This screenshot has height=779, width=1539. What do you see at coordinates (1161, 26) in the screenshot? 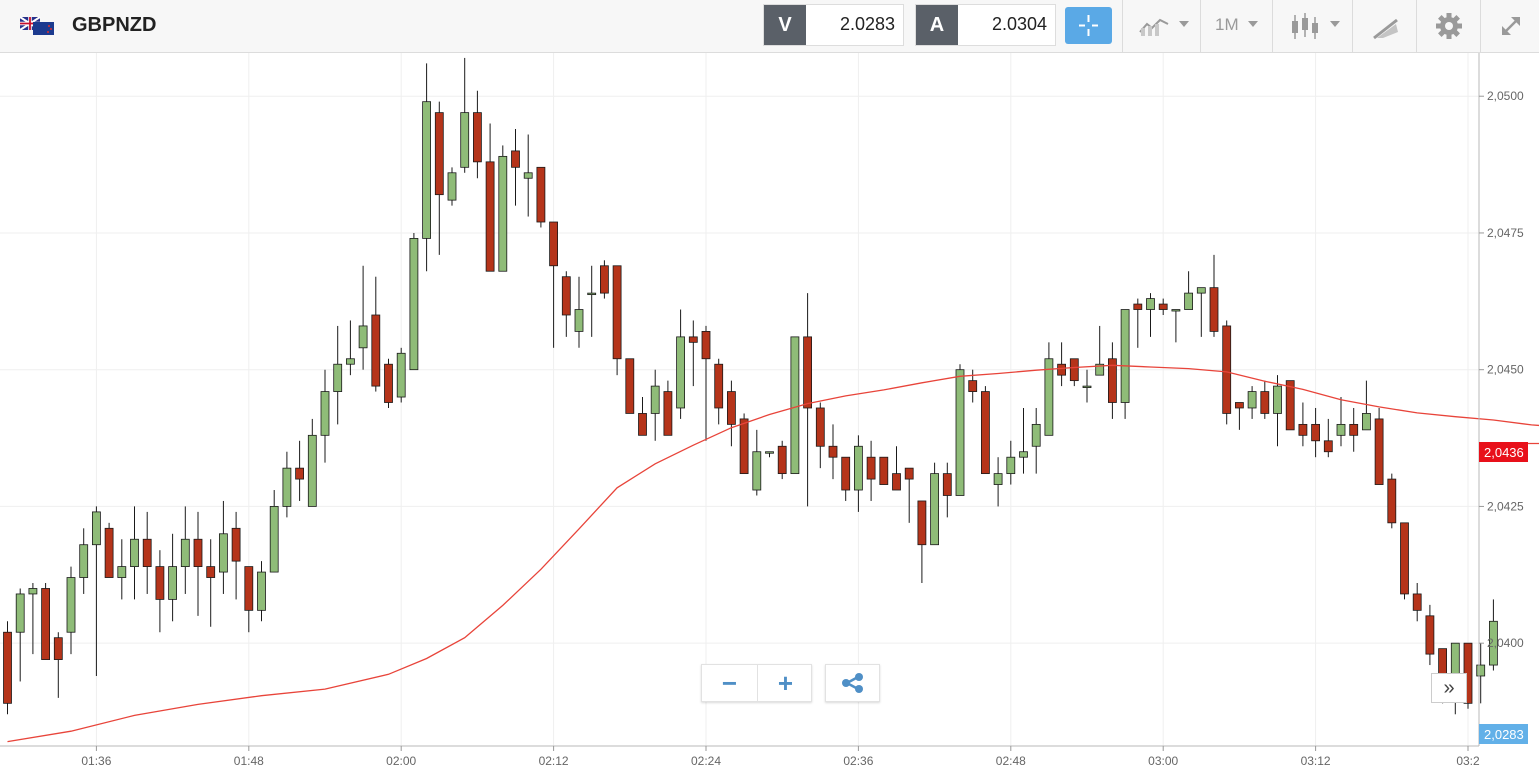
I see `chart-type-button` at bounding box center [1161, 26].